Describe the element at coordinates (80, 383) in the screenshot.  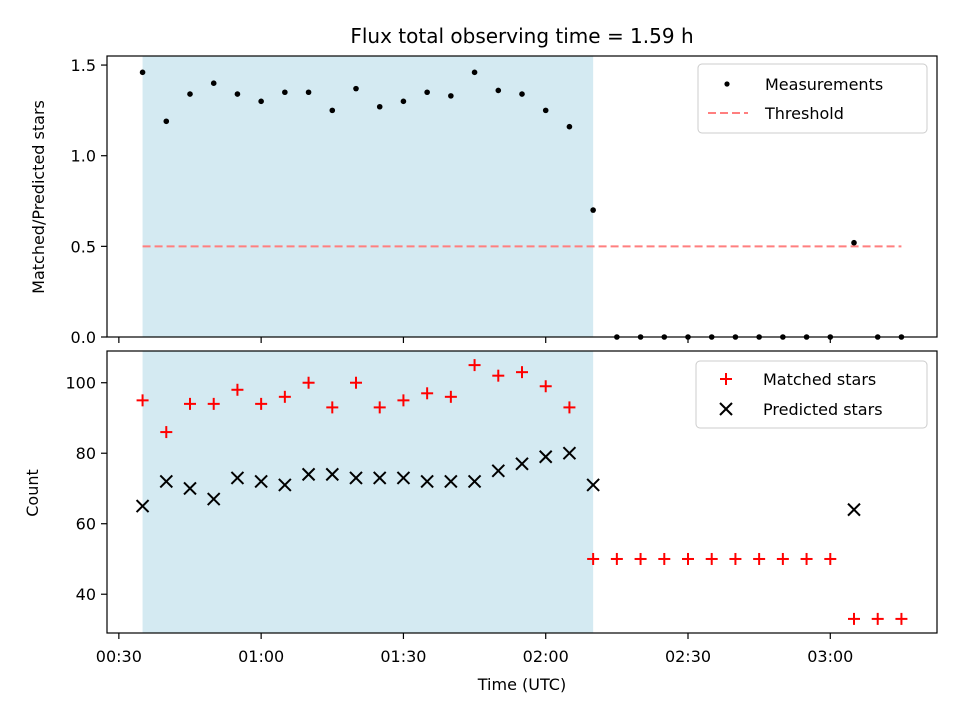
I see `bottom-y-tick-label: 100` at that location.